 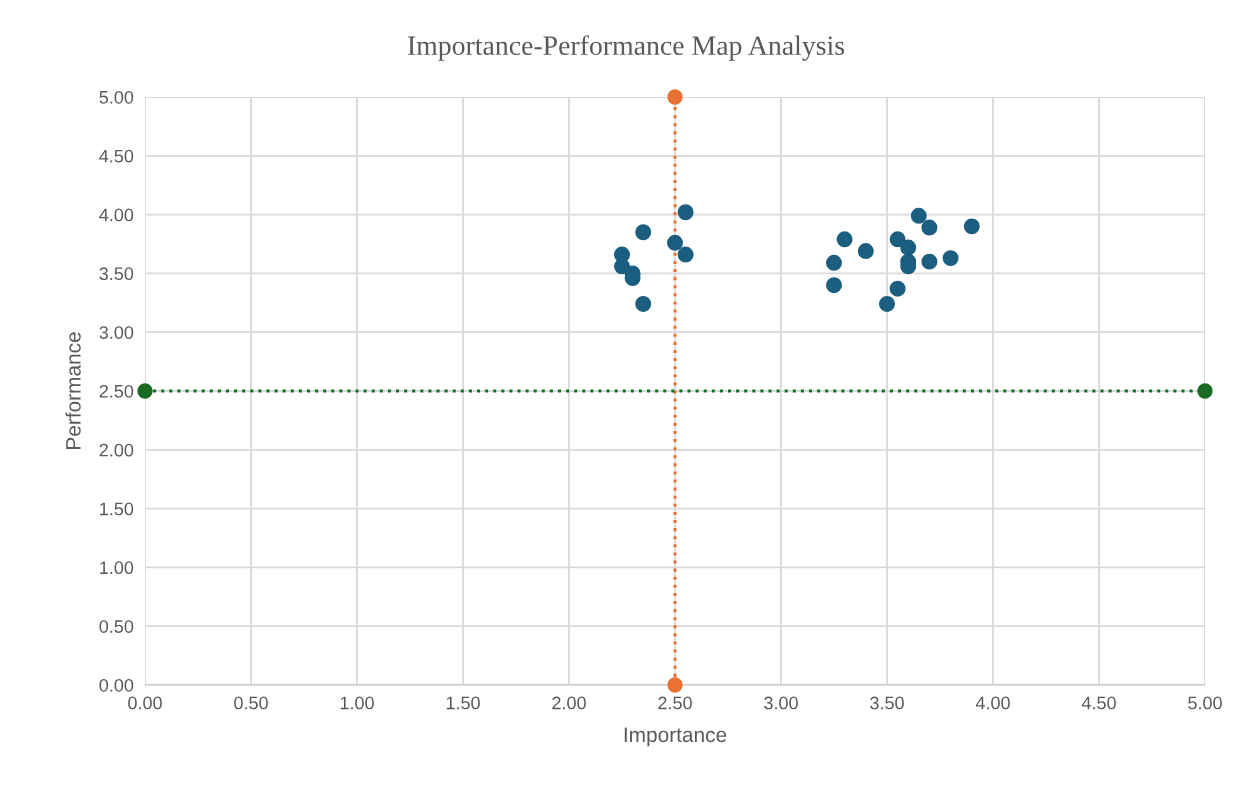 What do you see at coordinates (116, 391) in the screenshot?
I see `y-tick-label: 2.50` at bounding box center [116, 391].